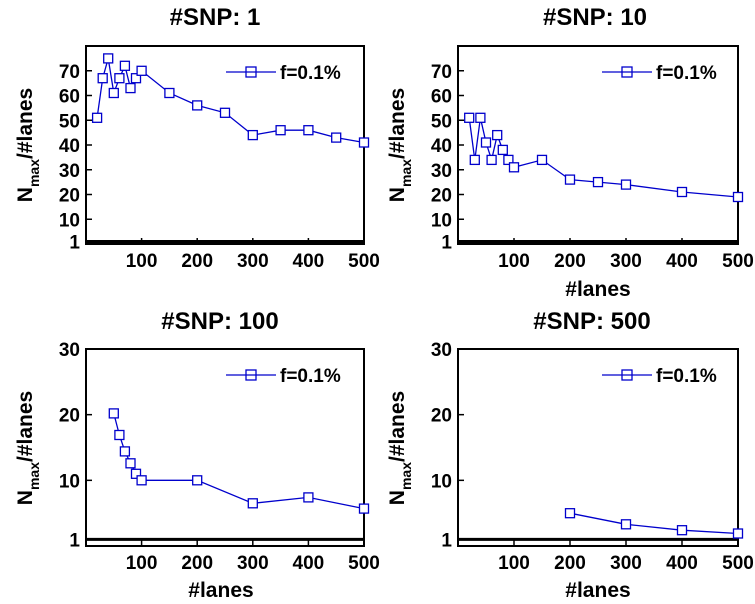  What do you see at coordinates (215, 17) in the screenshot?
I see `panel-title: #SNP: 1` at bounding box center [215, 17].